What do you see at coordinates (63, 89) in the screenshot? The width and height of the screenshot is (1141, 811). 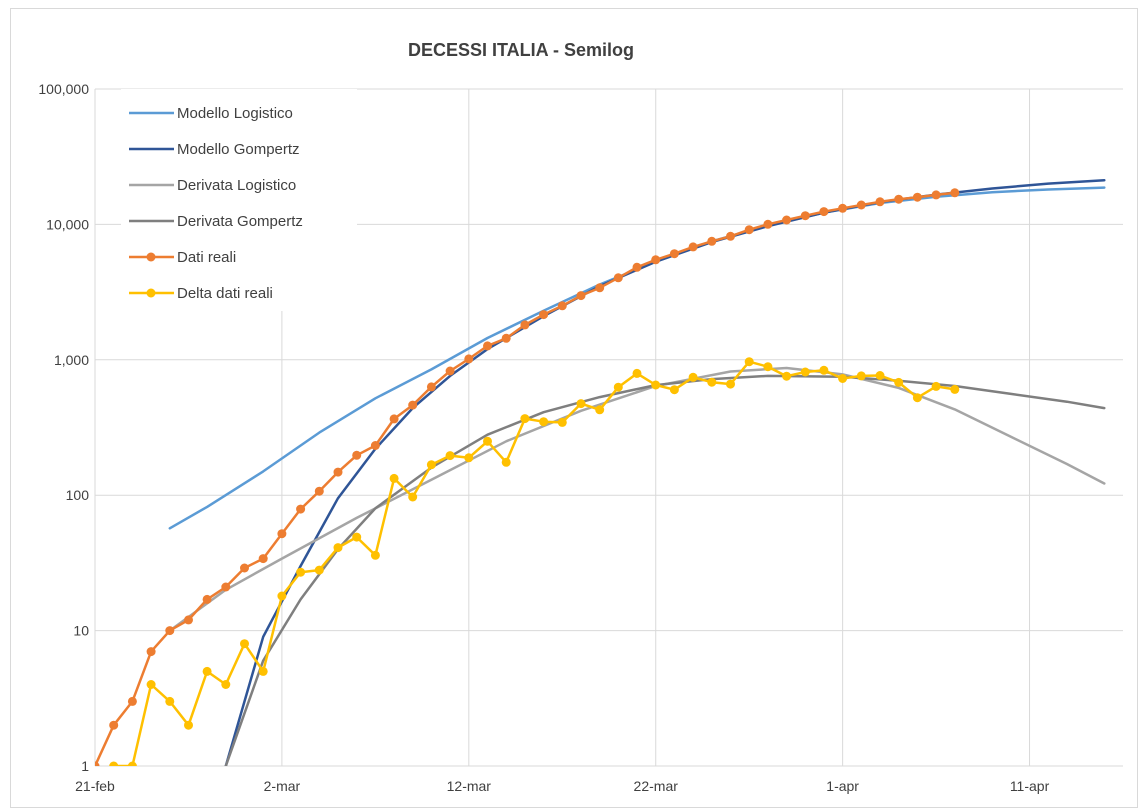 I see `y-tick-label: 100,000` at bounding box center [63, 89].